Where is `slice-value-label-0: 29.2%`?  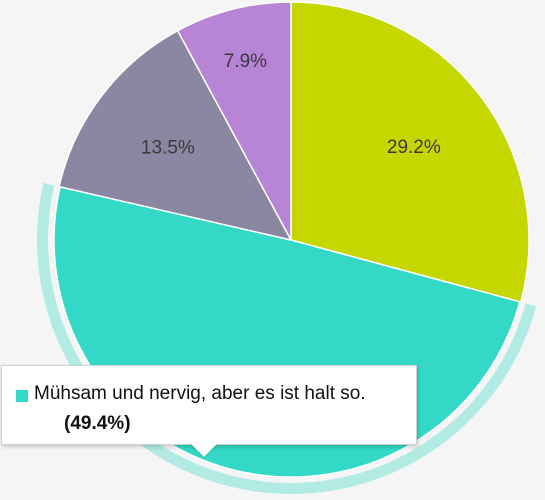 slice-value-label-0: 29.2% is located at coordinates (414, 147).